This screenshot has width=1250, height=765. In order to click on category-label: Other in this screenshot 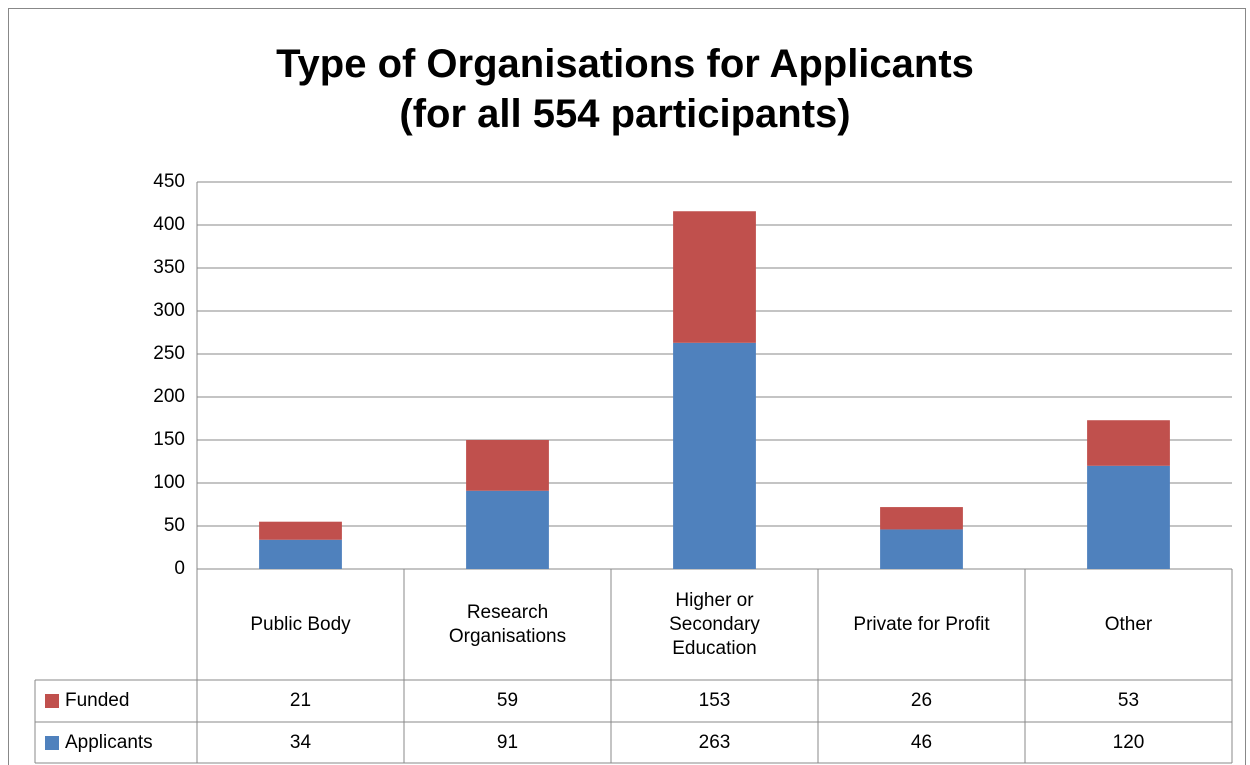, I will do `click(1128, 624)`.